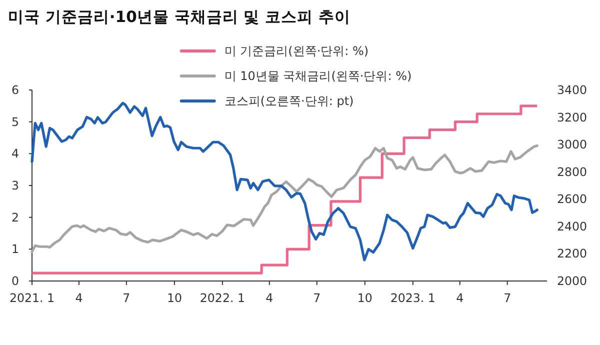 This screenshot has width=600, height=345. I want to click on legend-label: 미 기준금리(왼쪽·단위: %), so click(296, 51).